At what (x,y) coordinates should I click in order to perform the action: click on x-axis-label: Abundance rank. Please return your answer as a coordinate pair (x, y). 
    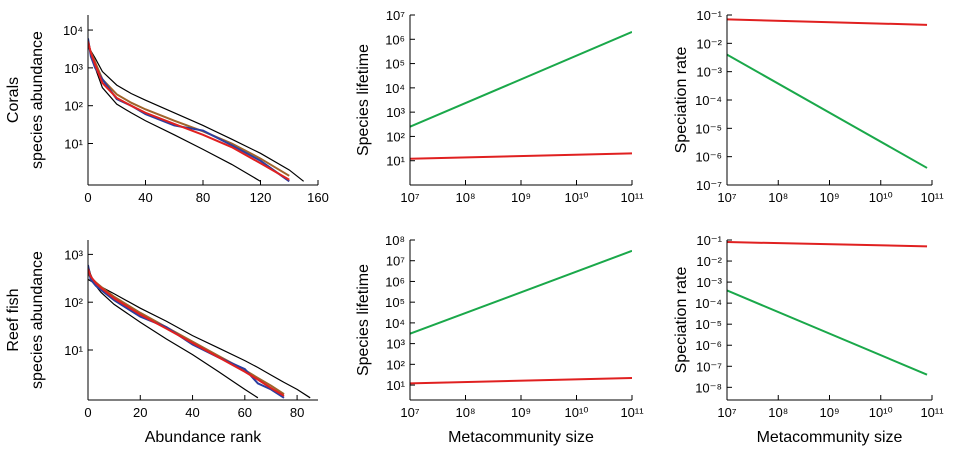
    Looking at the image, I should click on (204, 437).